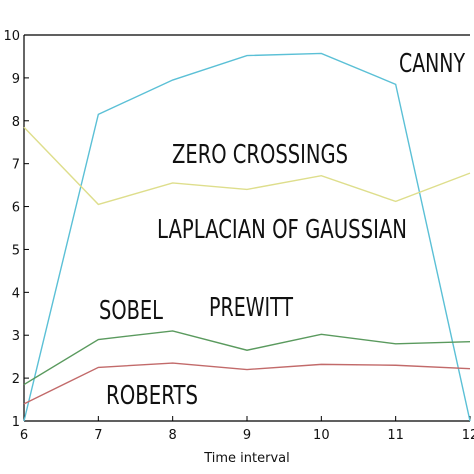  What do you see at coordinates (11, 36) in the screenshot?
I see `y-tick-label: 10` at bounding box center [11, 36].